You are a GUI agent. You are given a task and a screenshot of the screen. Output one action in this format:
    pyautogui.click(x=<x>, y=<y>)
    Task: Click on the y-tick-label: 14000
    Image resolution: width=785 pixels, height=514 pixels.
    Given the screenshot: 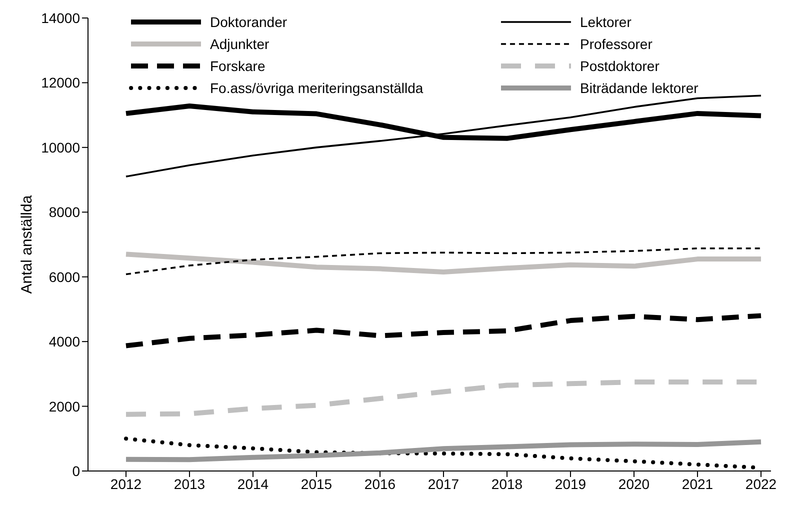 What is the action you would take?
    pyautogui.click(x=60, y=18)
    